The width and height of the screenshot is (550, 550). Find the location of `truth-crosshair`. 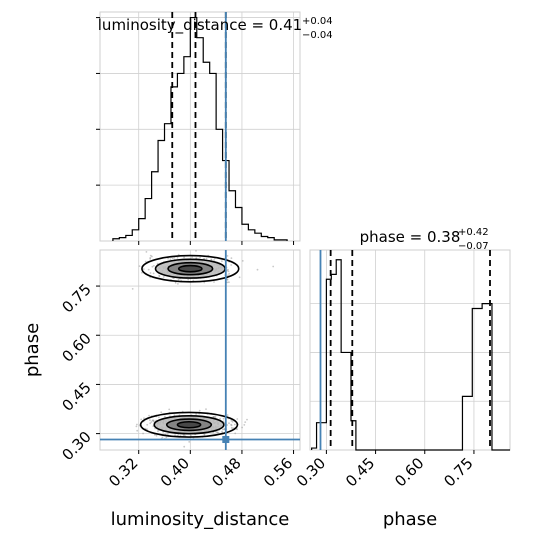

truth-crosshair is located at coordinates (200, 350).